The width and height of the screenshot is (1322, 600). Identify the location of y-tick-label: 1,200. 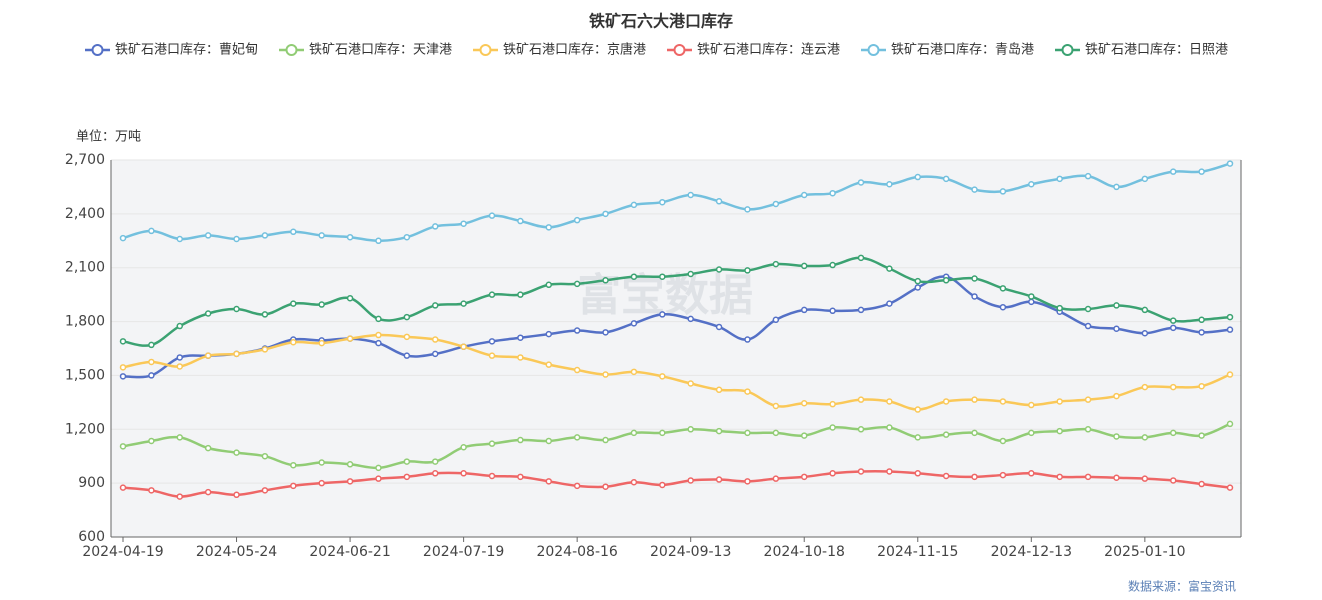
(85, 429).